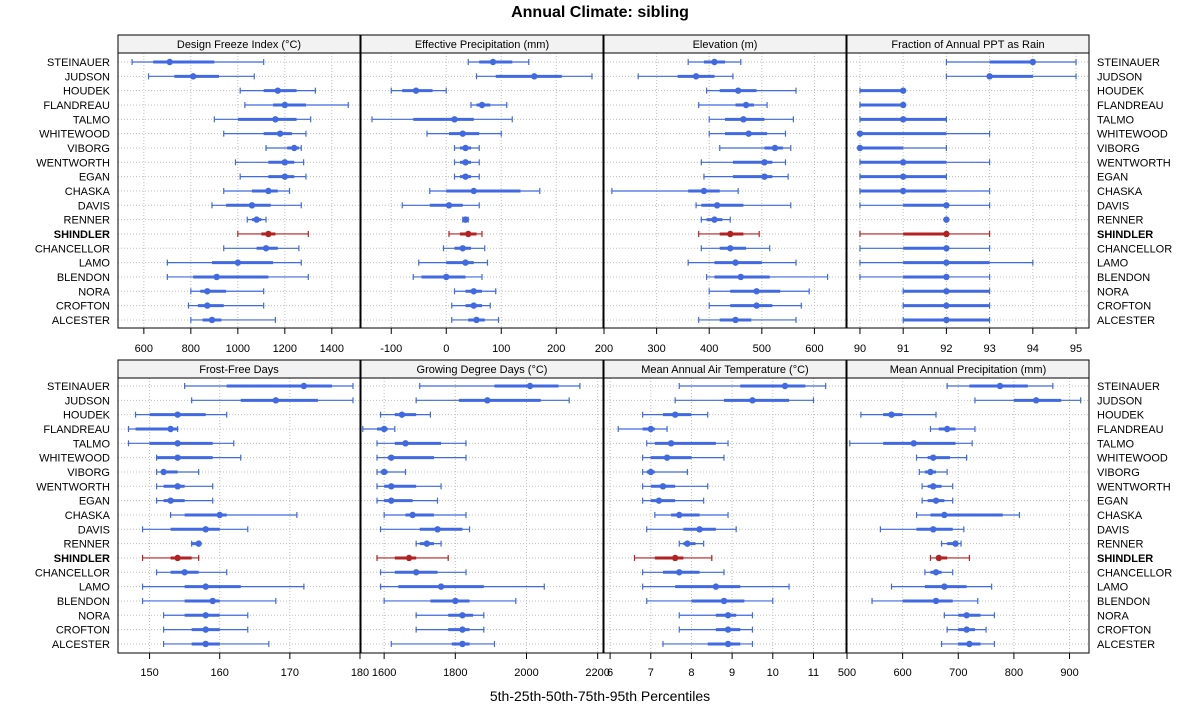  What do you see at coordinates (814, 349) in the screenshot?
I see `panel-2-tick-label-4: 600` at bounding box center [814, 349].